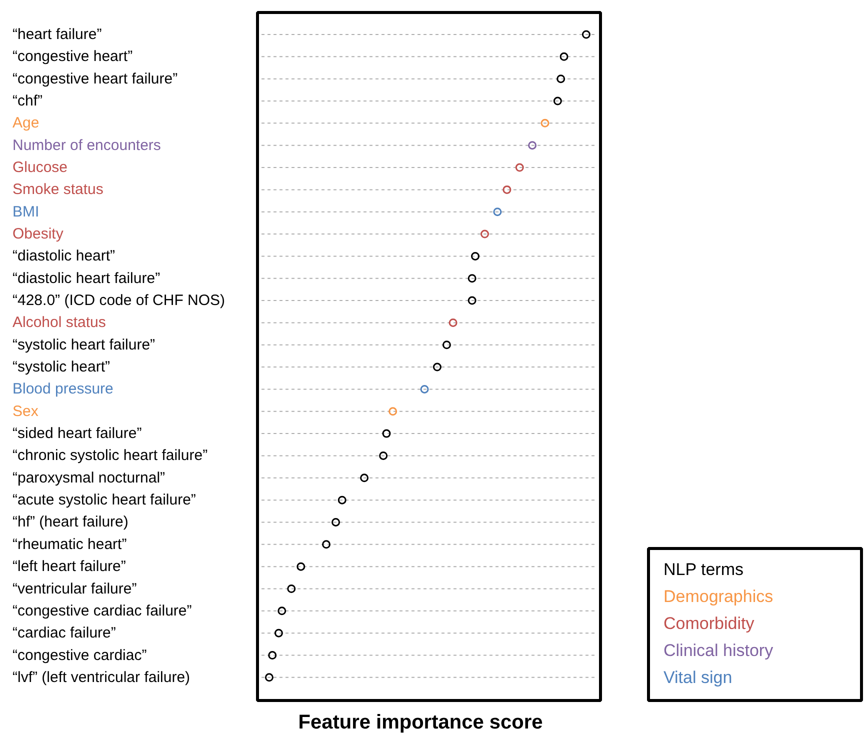 The image size is (864, 736). I want to click on y-tick-label: BMI, so click(26, 211).